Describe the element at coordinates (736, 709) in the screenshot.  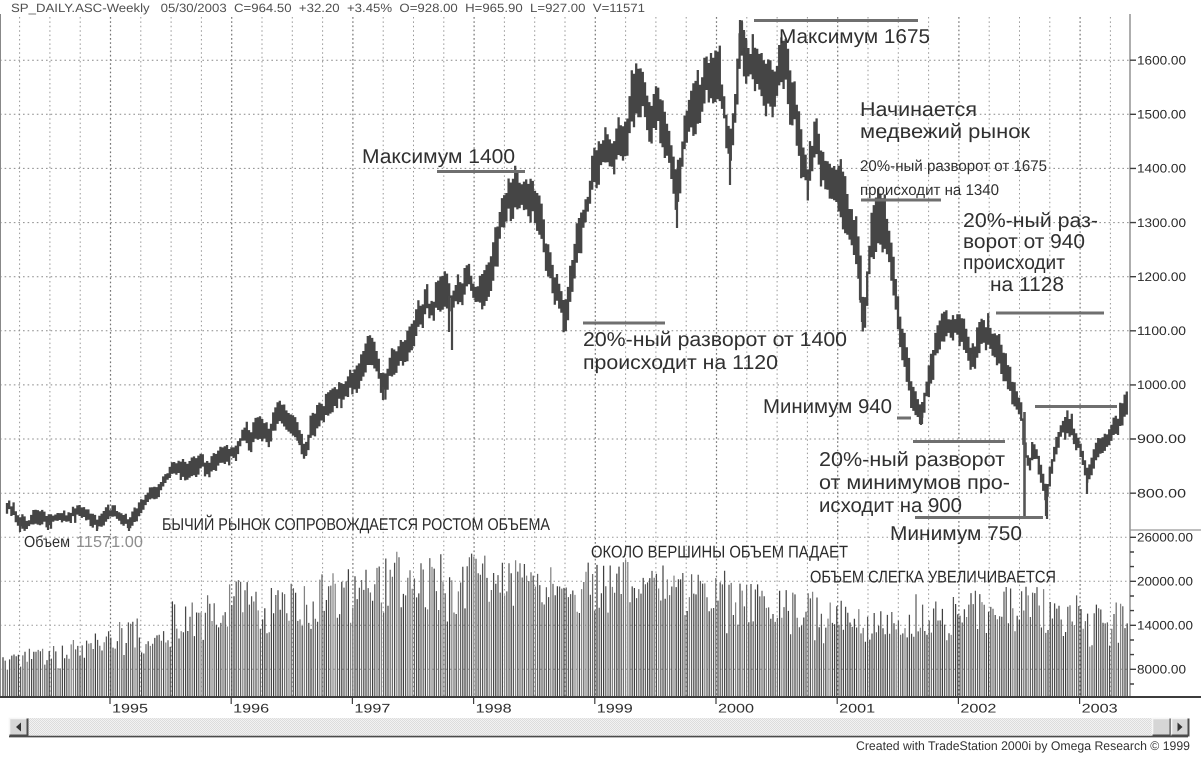
I see `svg-text: 2000` at that location.